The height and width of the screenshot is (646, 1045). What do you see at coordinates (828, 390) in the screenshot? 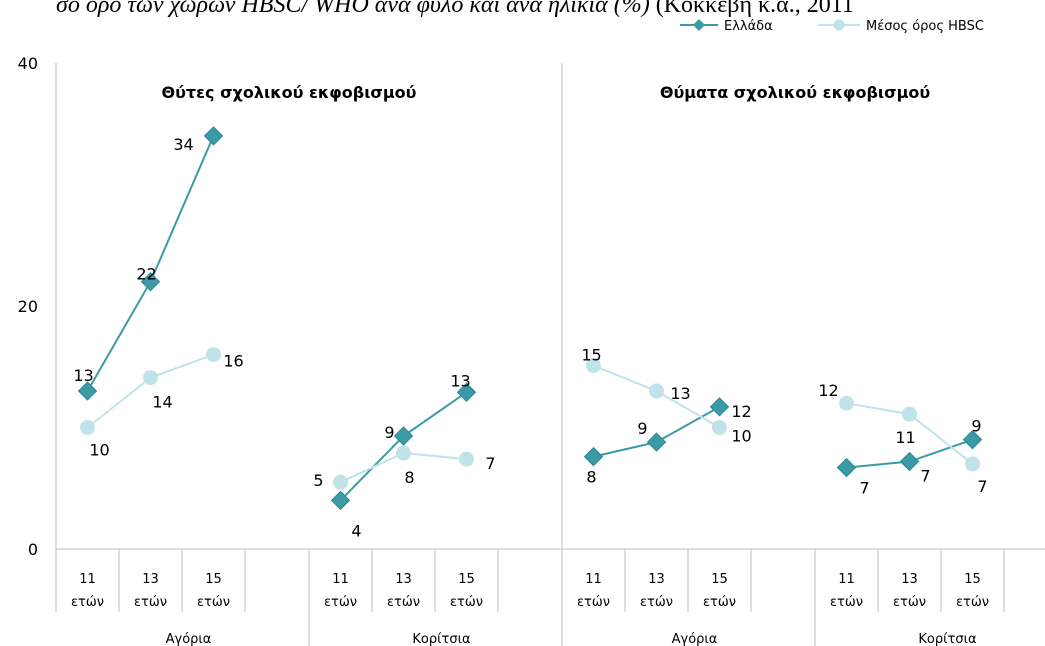
I see `hbsc-average-data-label: 12` at bounding box center [828, 390].